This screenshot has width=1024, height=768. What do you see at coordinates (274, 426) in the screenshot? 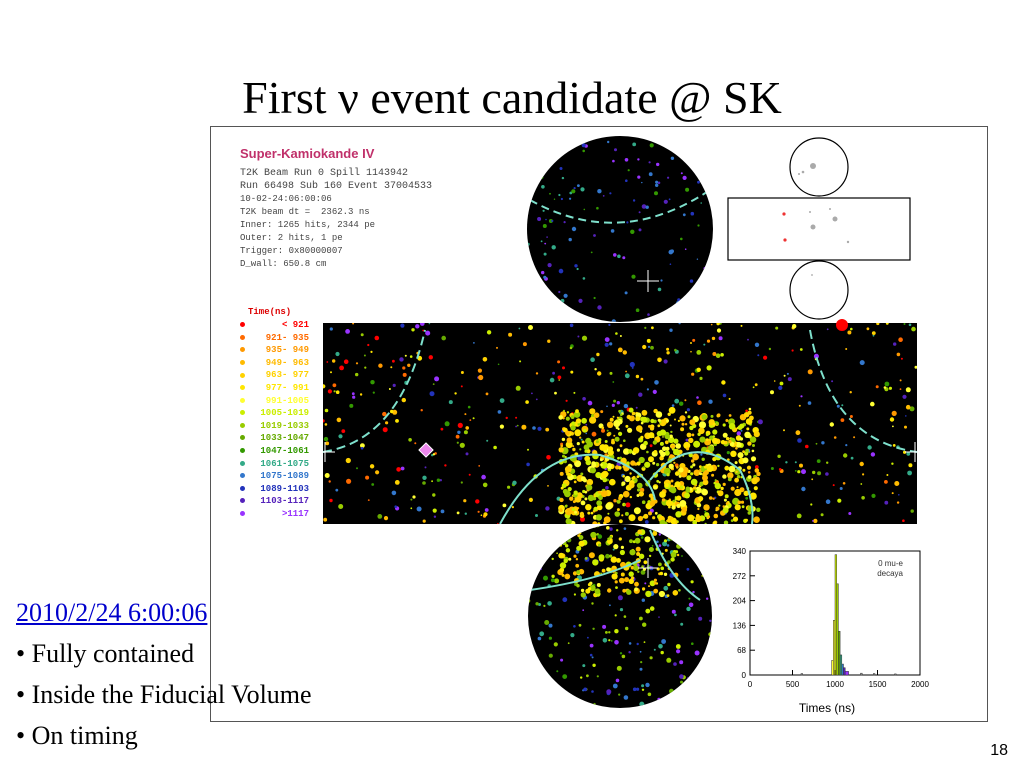
I see `legend-item: 1019-1033` at bounding box center [274, 426].